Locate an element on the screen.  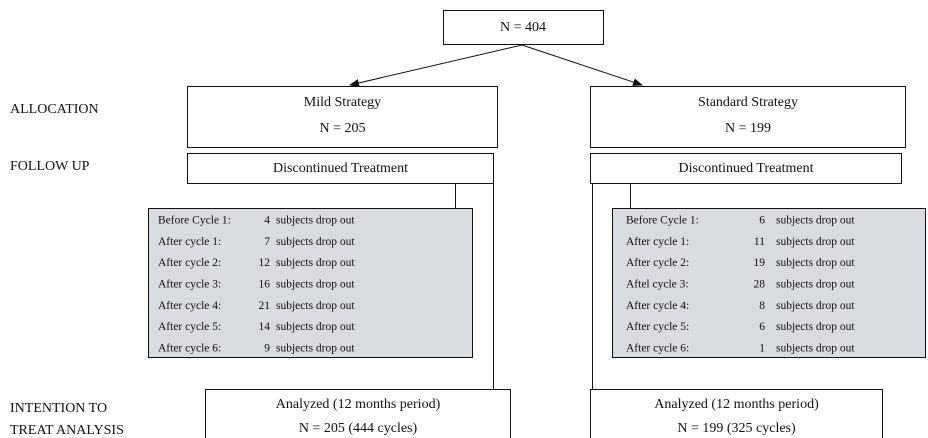
arm-n: N = 205 is located at coordinates (342, 128).